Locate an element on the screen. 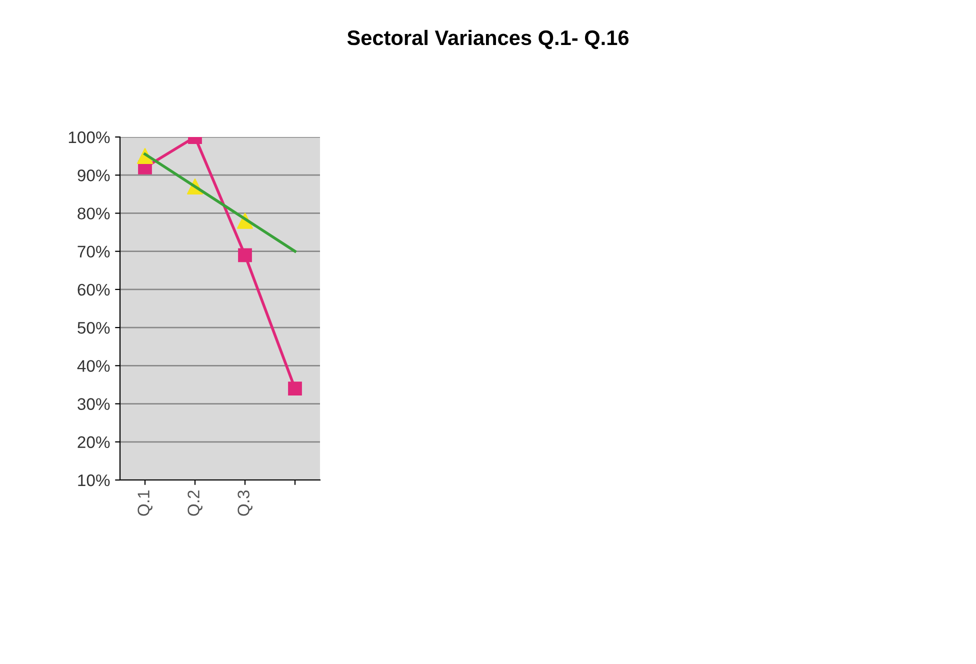  x-tick-label: Q.1 is located at coordinates (145, 503).